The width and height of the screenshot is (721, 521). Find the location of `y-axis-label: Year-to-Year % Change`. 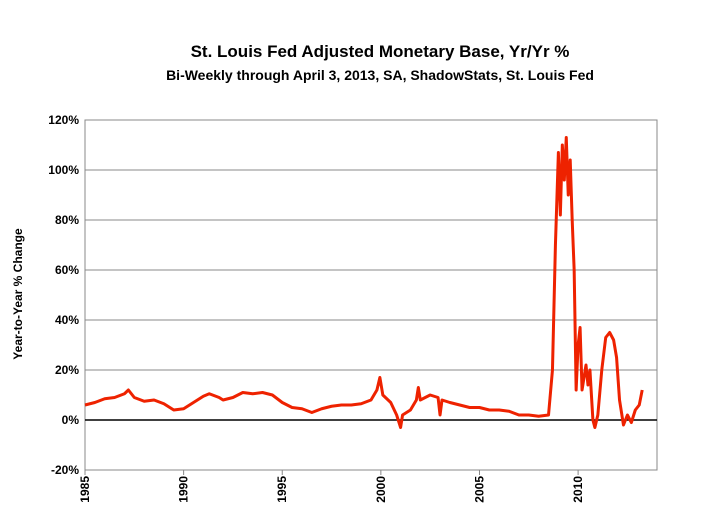

y-axis-label: Year-to-Year % Change is located at coordinates (18, 294).